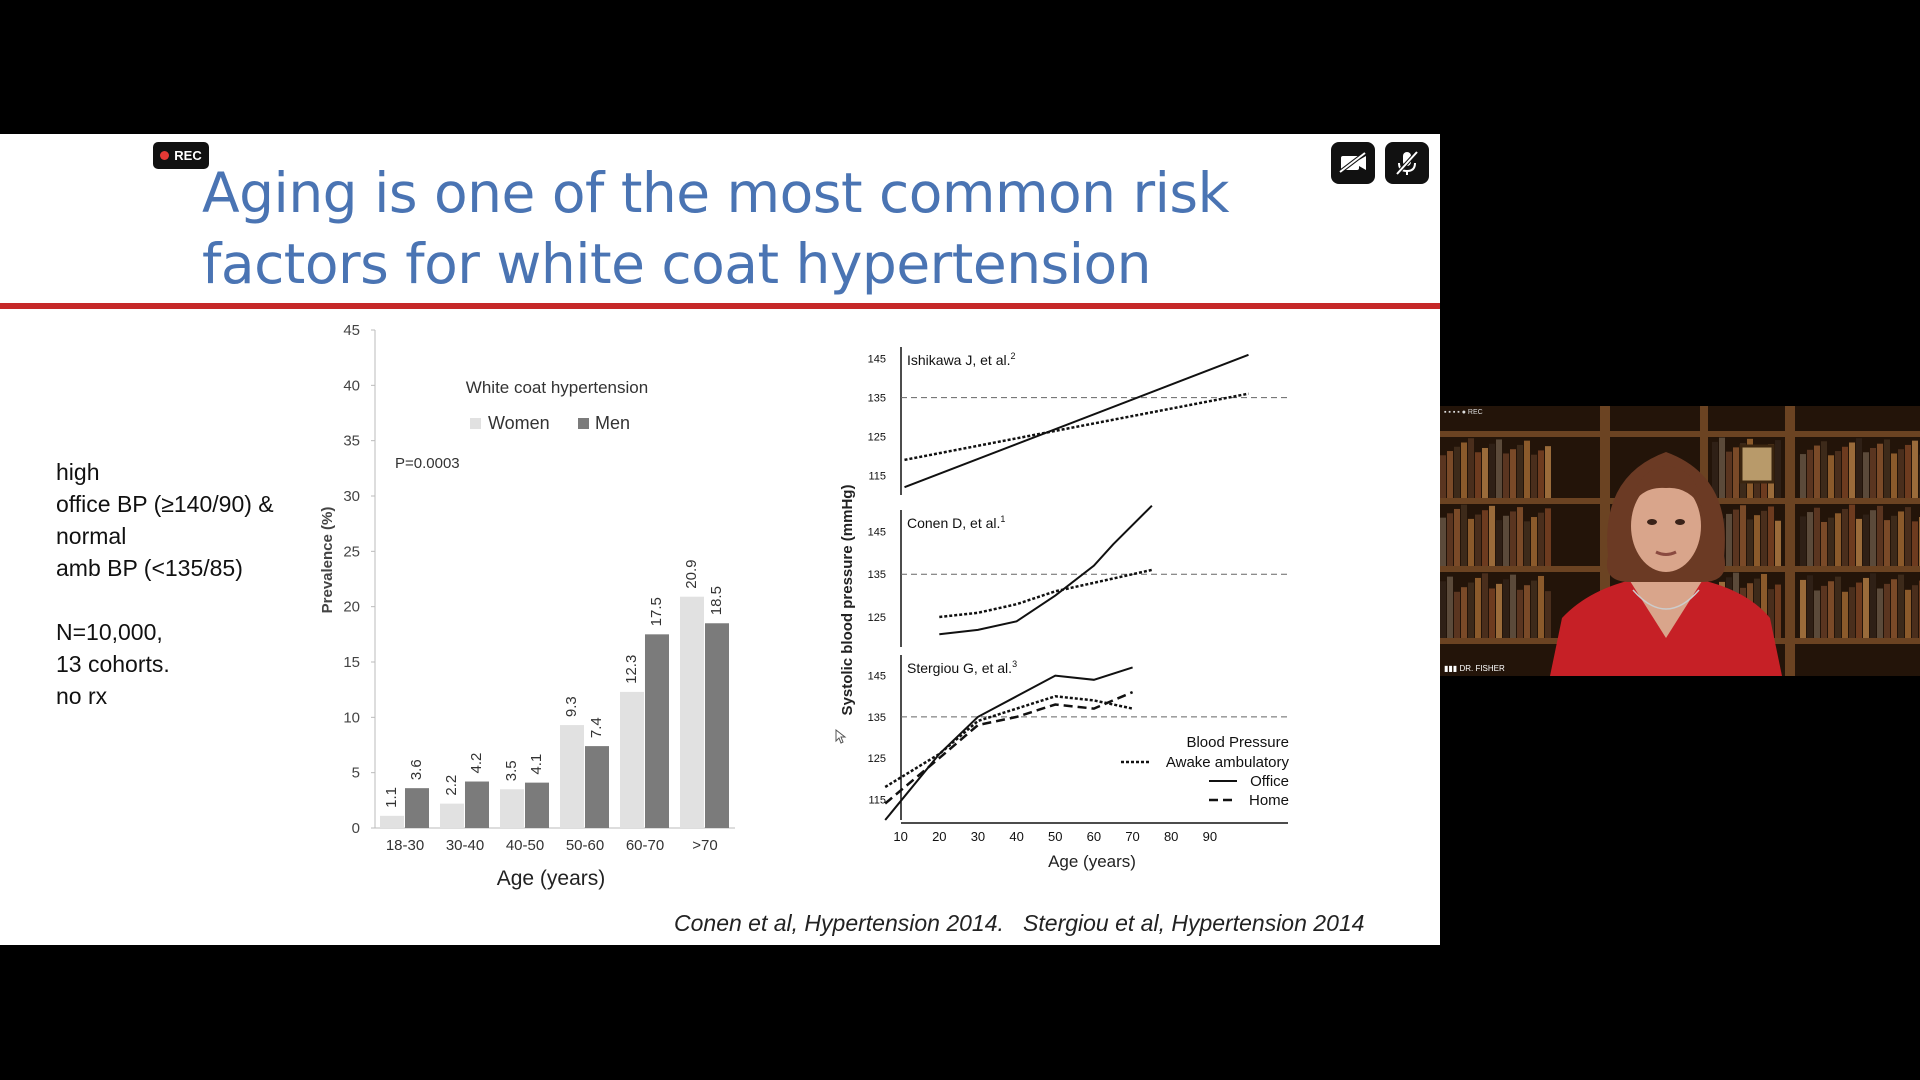 Image resolution: width=1920 pixels, height=1080 pixels. Describe the element at coordinates (511, 770) in the screenshot. I see `bar-value-label: 3.5` at that location.